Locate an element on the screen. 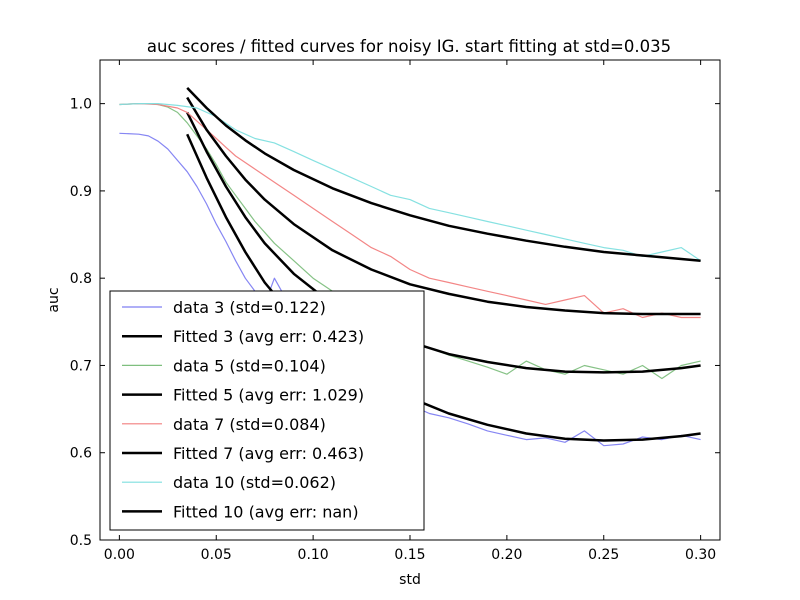 This screenshot has height=600, width=800. legend-label-2: Fitted 3 (avg err: 0.423) is located at coordinates (268, 336).